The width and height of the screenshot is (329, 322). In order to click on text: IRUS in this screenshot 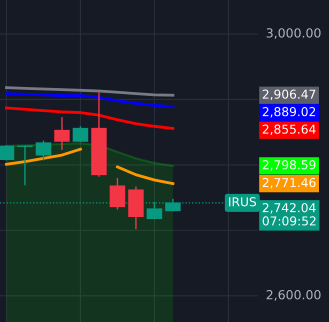, I will do `click(242, 201)`.